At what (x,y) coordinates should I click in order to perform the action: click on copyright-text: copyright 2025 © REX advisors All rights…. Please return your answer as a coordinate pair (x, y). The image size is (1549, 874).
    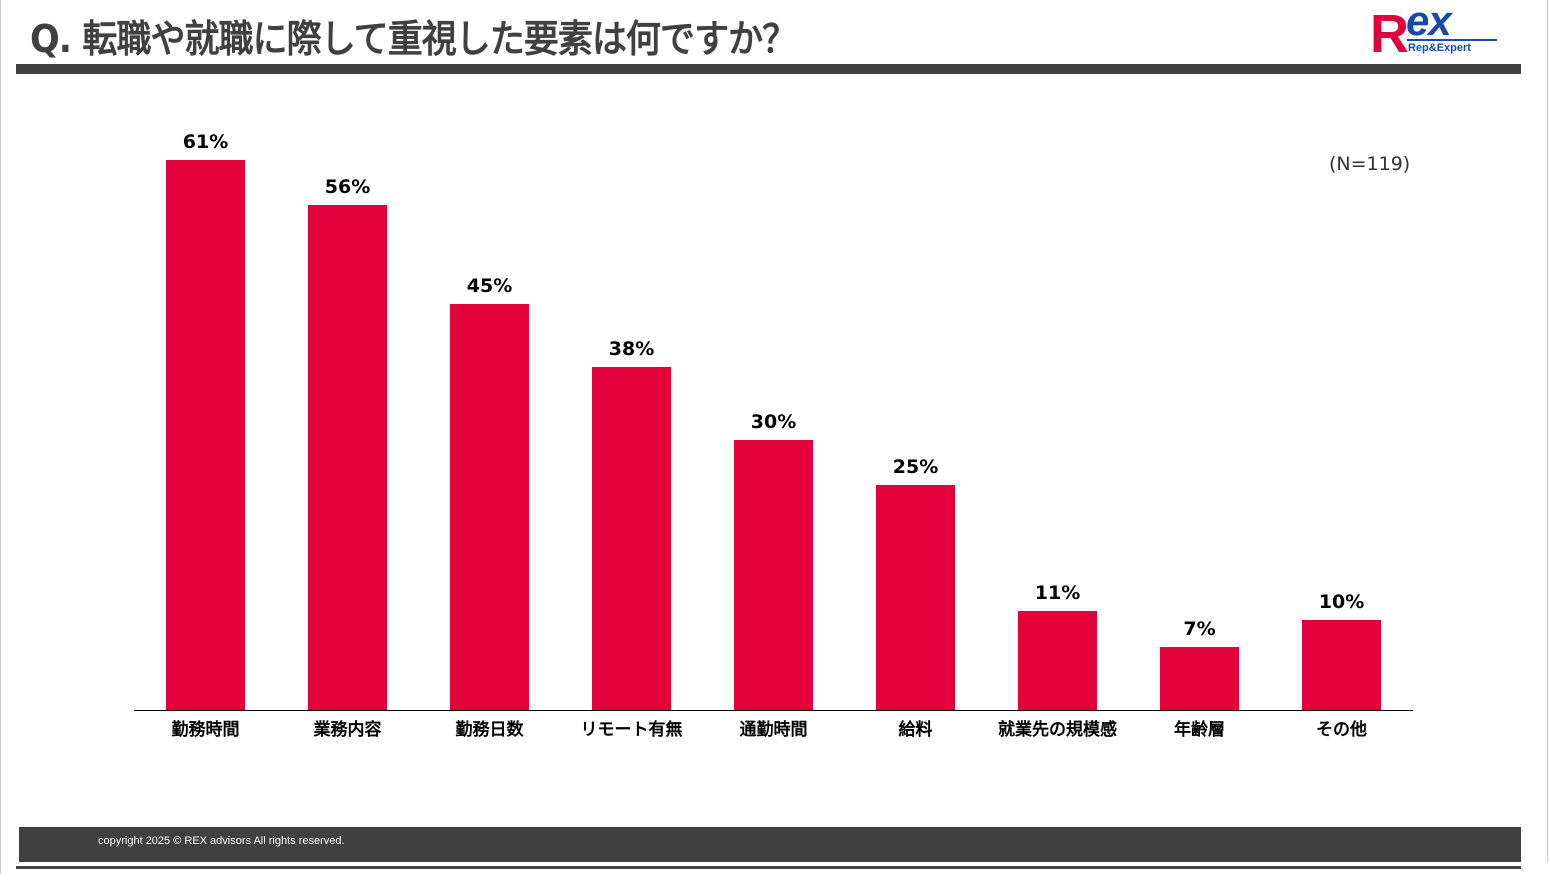
    Looking at the image, I should click on (221, 841).